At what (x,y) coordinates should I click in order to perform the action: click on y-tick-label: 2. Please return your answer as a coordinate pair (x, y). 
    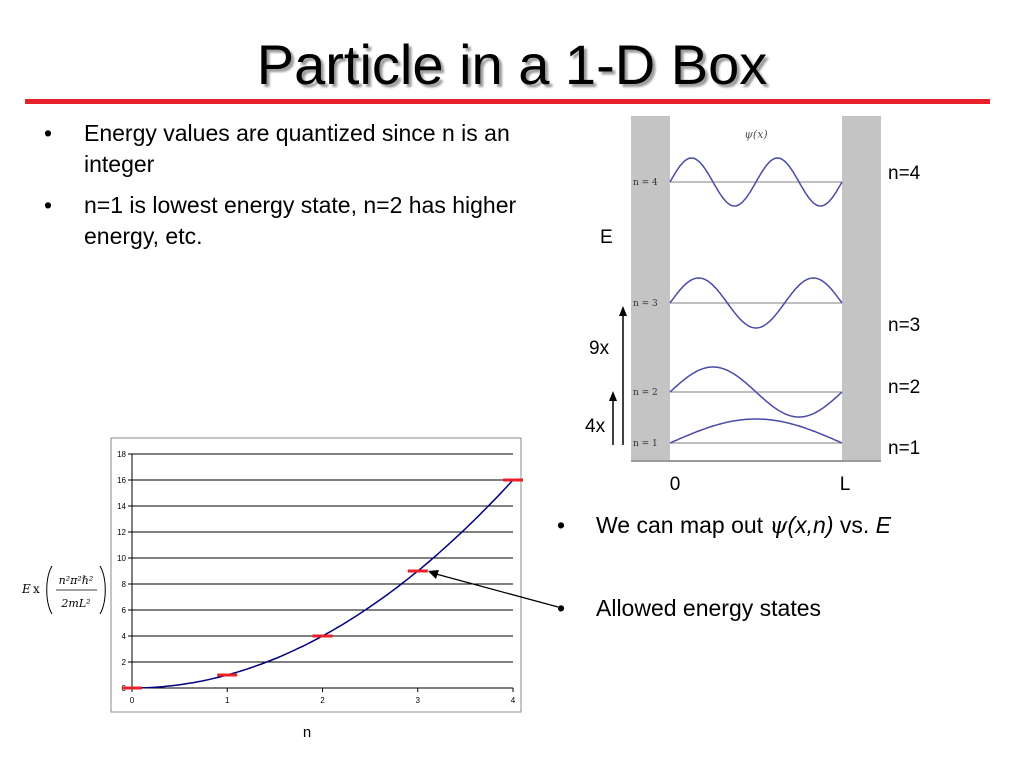
    Looking at the image, I should click on (124, 662).